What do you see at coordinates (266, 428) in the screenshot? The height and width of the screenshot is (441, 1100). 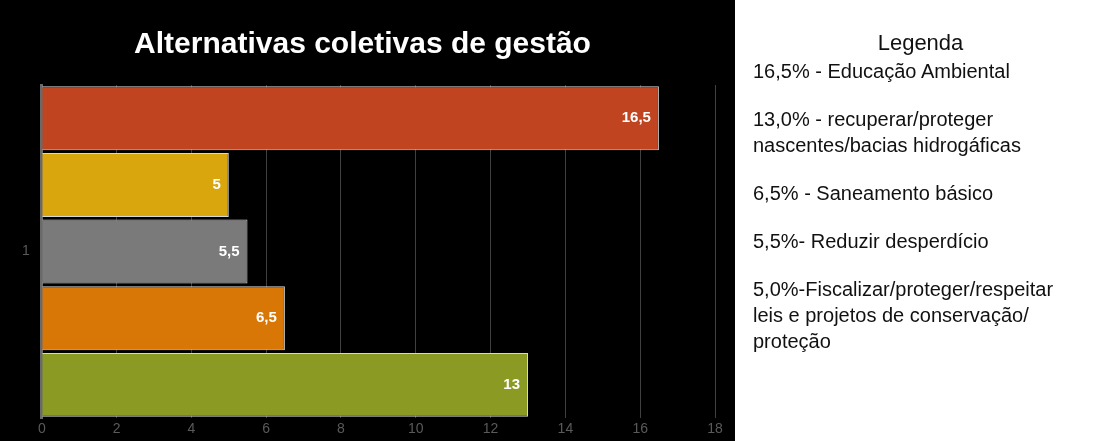 I see `x-tick-label: 6` at bounding box center [266, 428].